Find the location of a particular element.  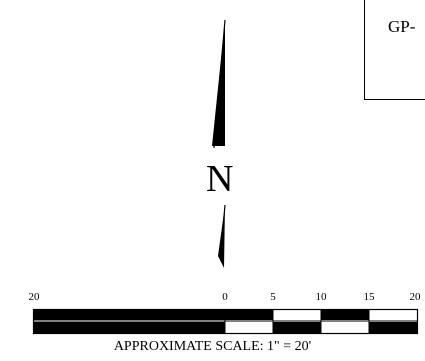

scale-caption: APPROXIMATE SCALE: 1" = 20' is located at coordinates (212, 346).